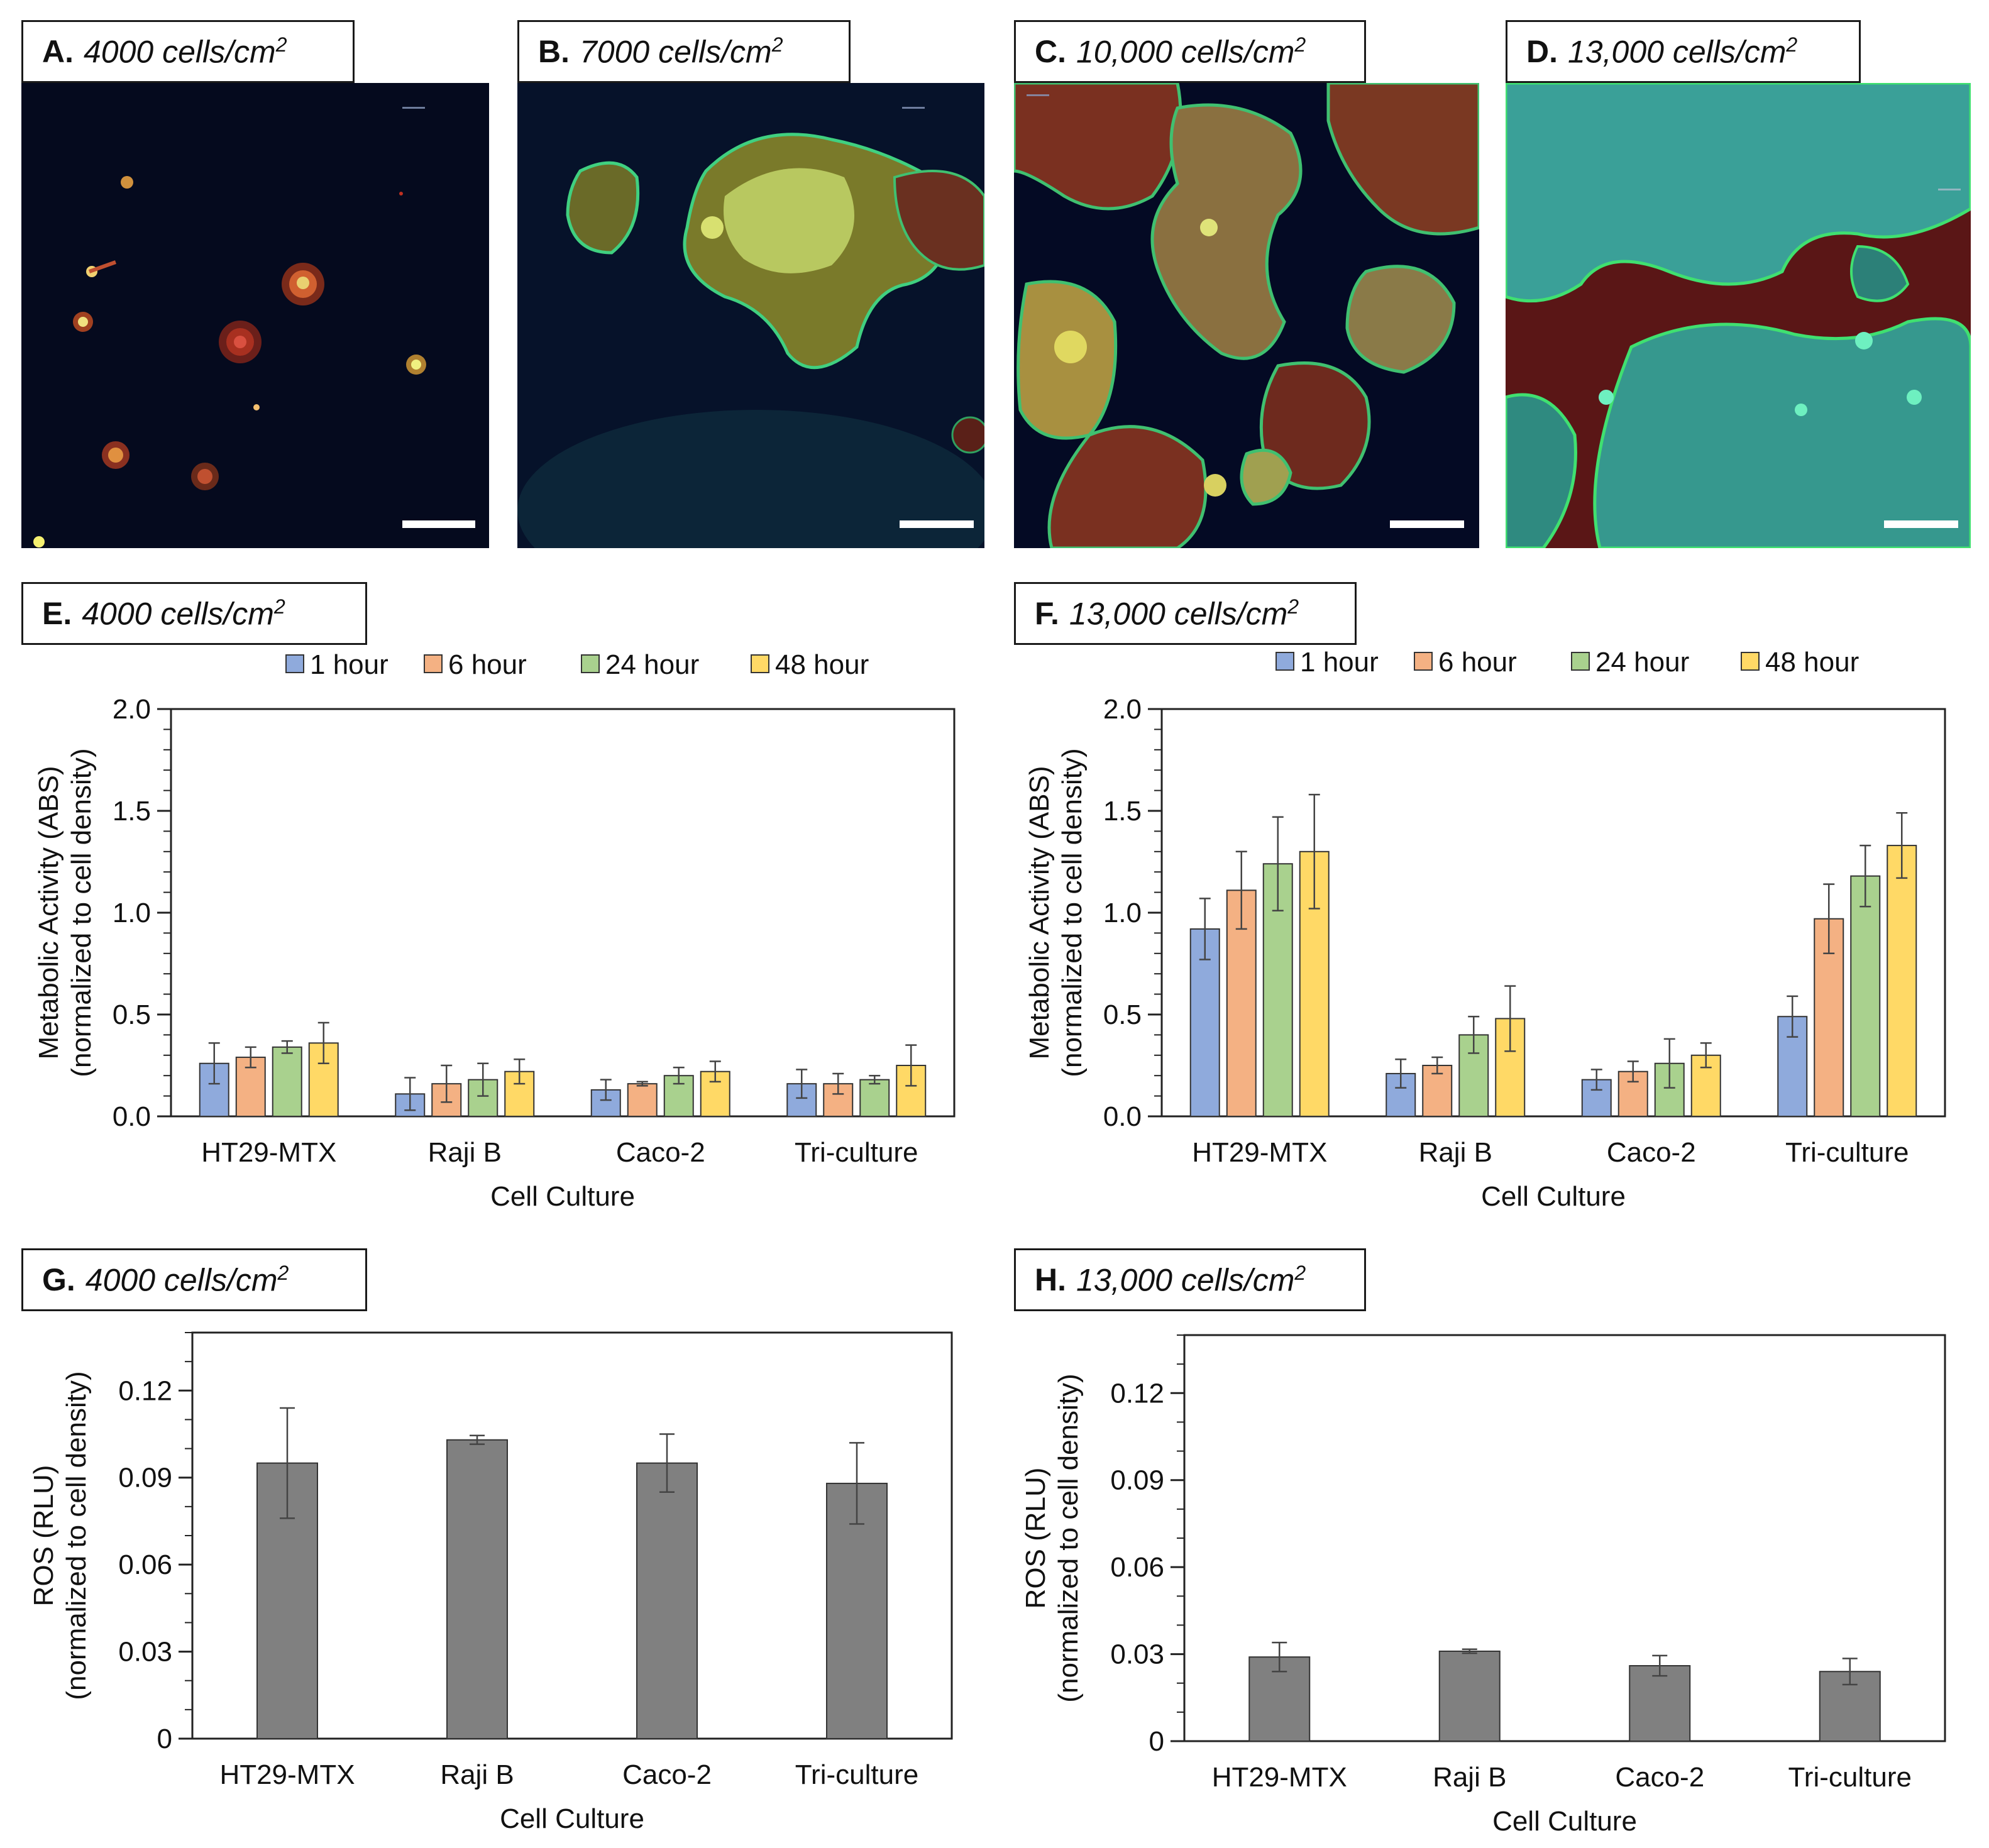  Describe the element at coordinates (1137, 1480) in the screenshot. I see `y-tick-label: 0.09` at that location.